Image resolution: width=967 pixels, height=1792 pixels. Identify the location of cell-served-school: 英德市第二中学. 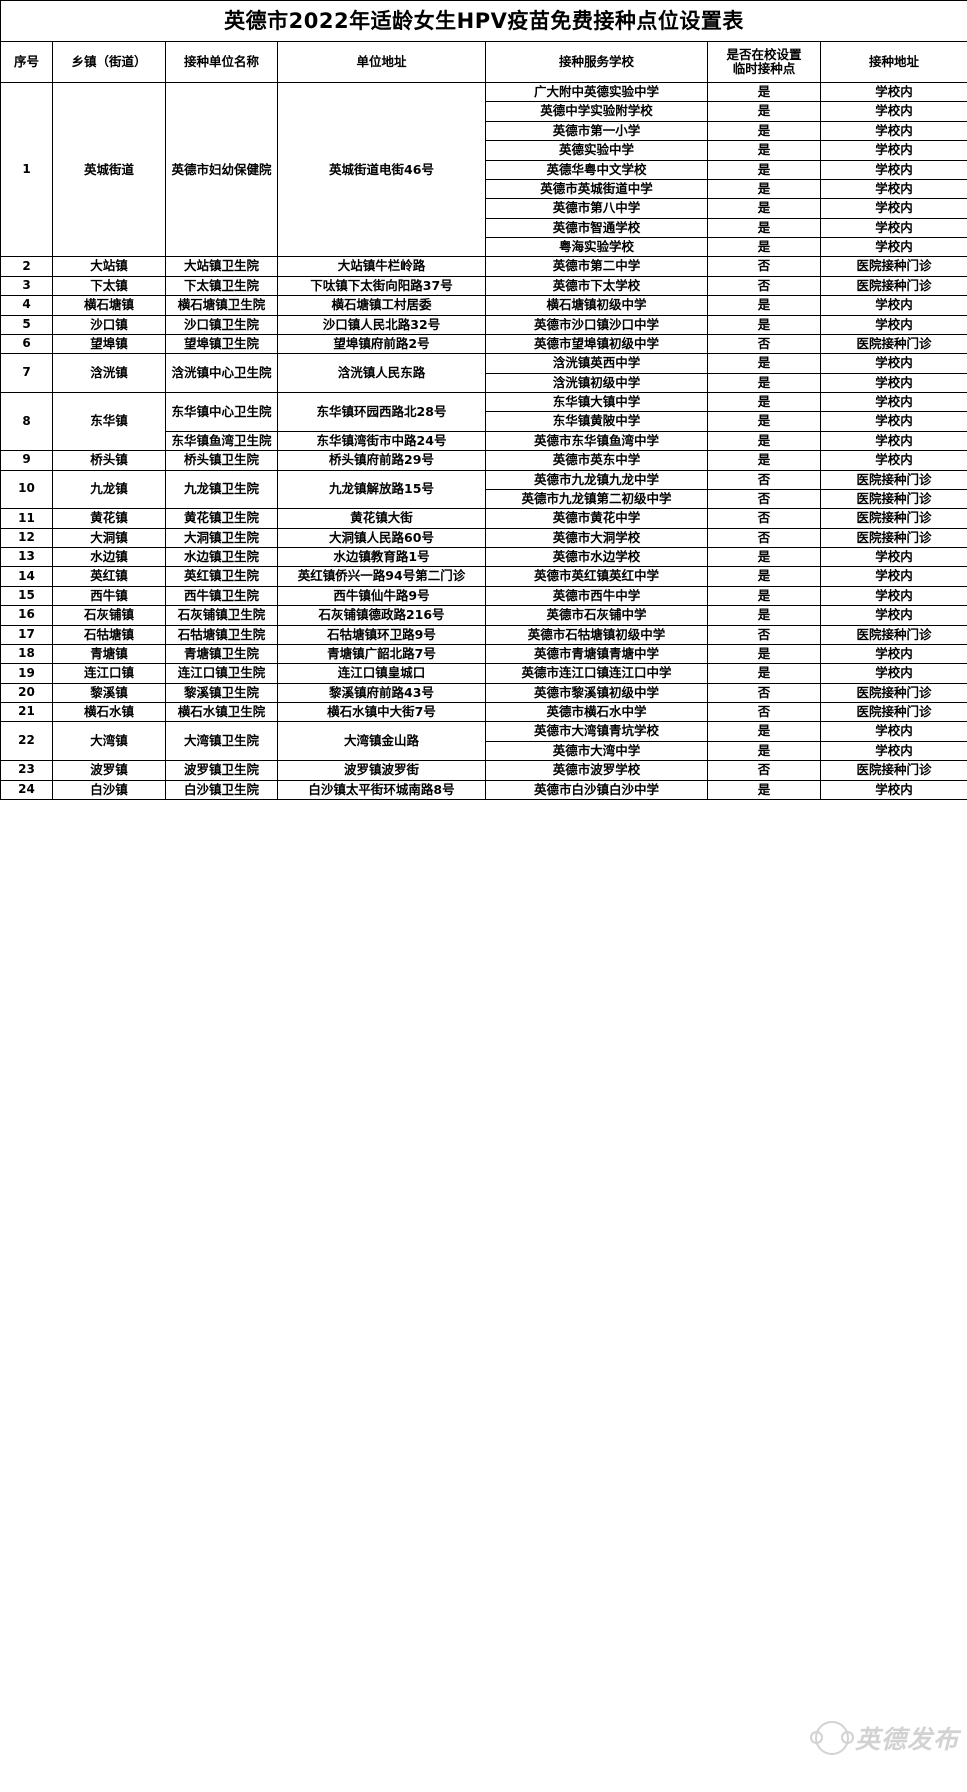
(596, 266).